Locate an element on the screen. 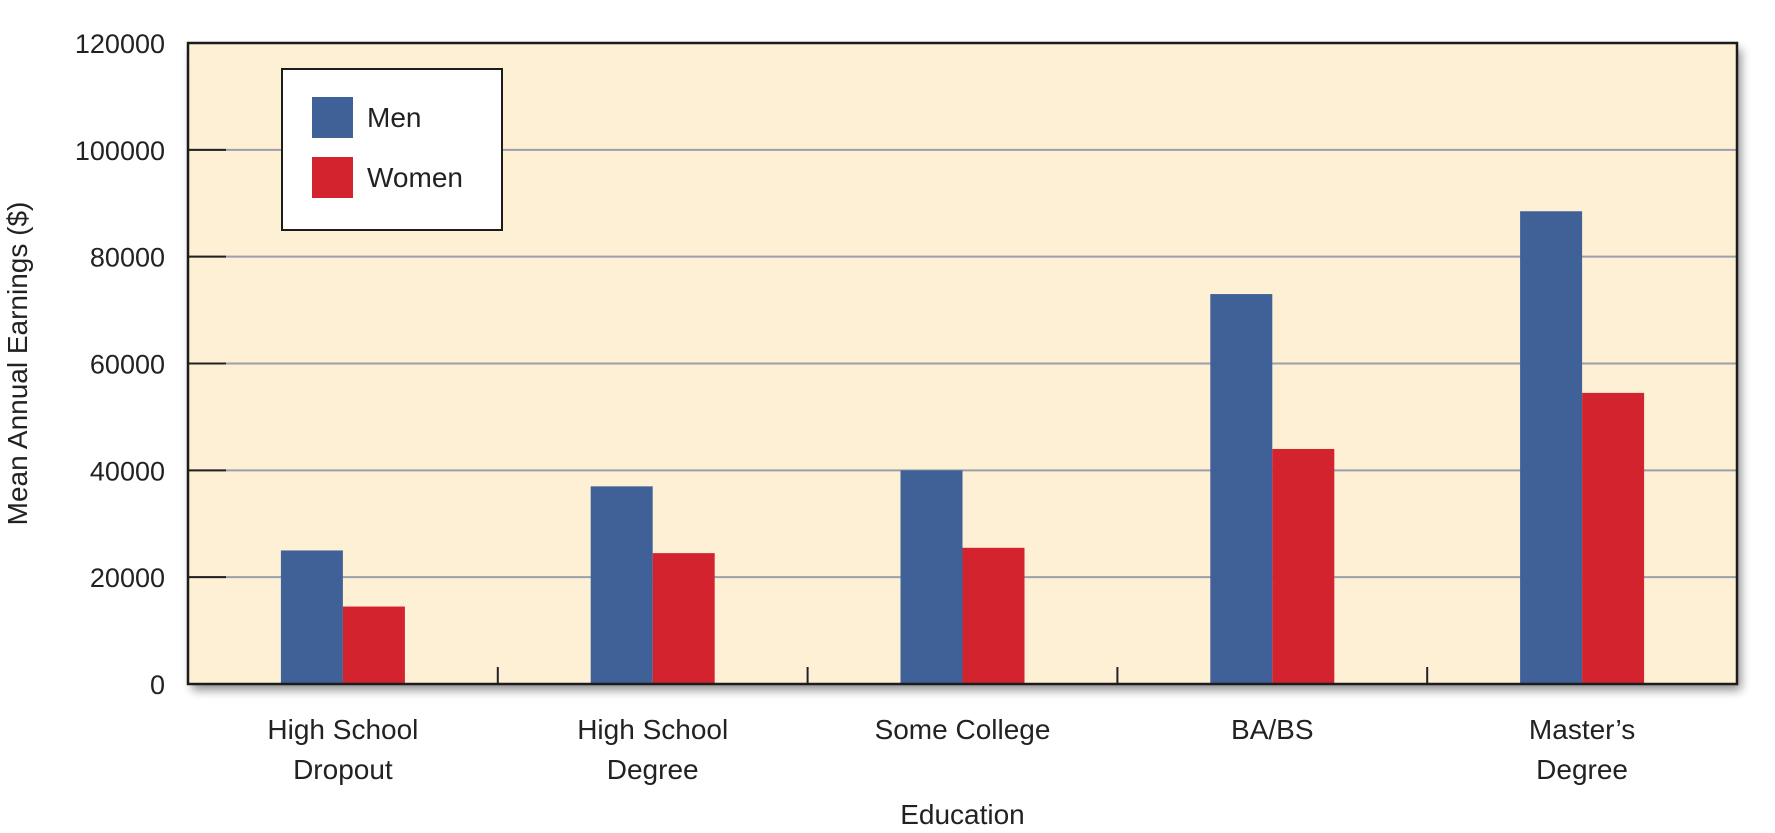  legend: Men Women is located at coordinates (392, 149).